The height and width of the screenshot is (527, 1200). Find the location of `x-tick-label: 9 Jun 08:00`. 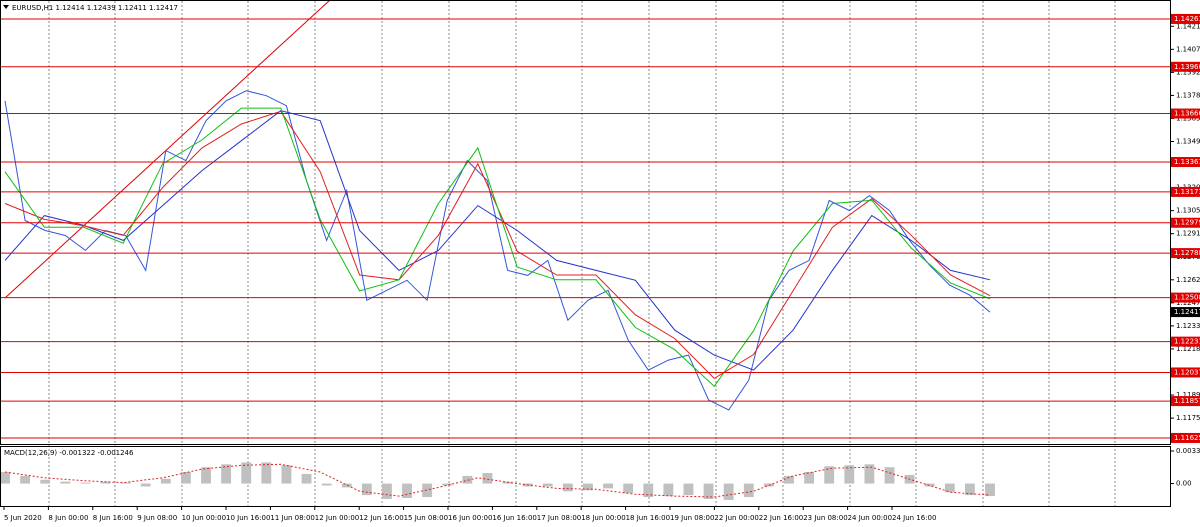

x-tick-label: 9 Jun 08:00 is located at coordinates (157, 518).